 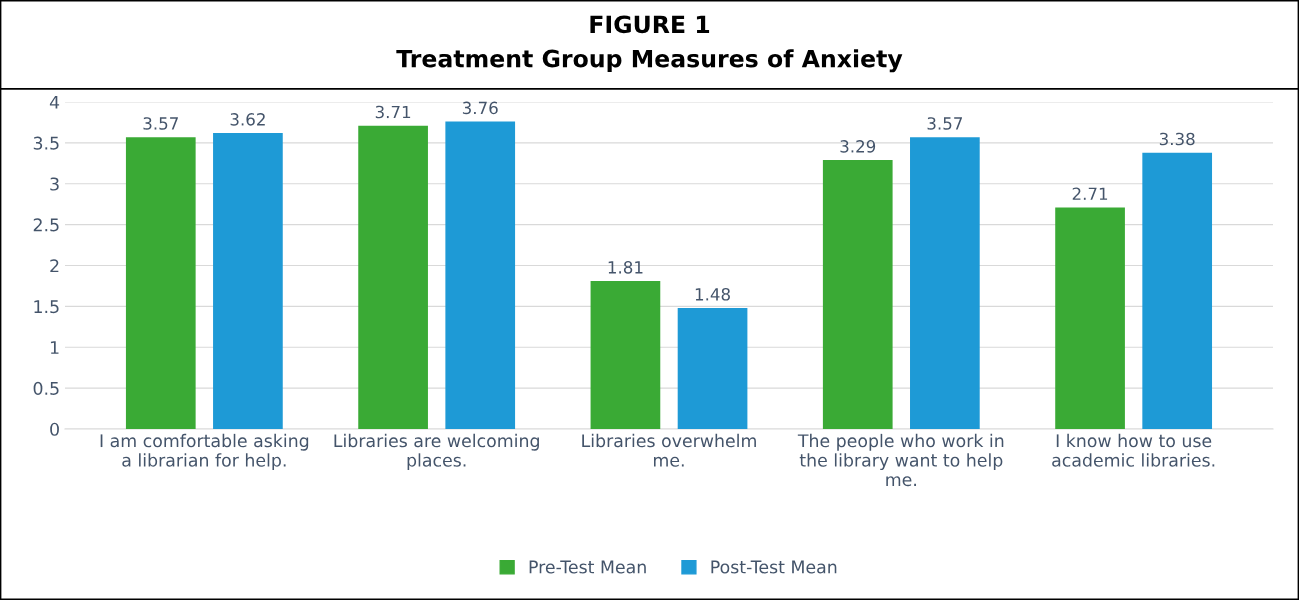 What do you see at coordinates (480, 108) in the screenshot?
I see `data-label: 3.76` at bounding box center [480, 108].